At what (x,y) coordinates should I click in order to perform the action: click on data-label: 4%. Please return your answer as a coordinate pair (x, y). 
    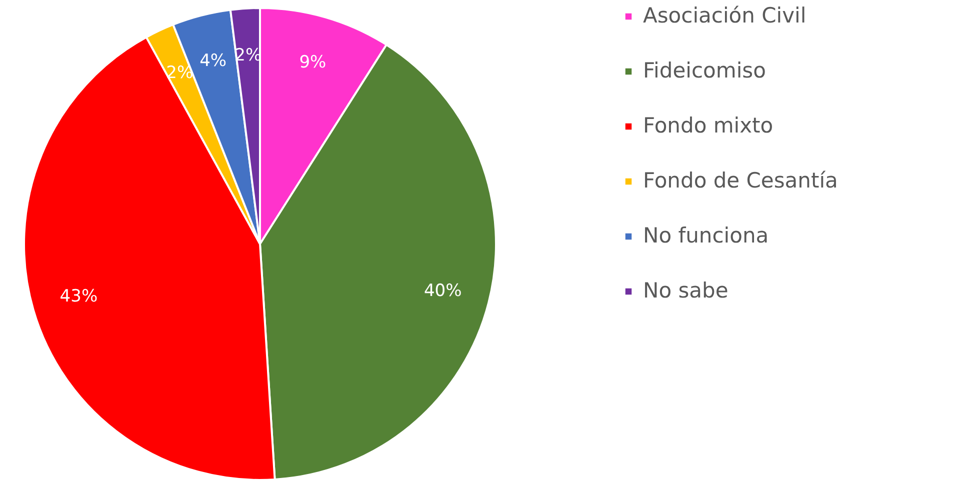
    Looking at the image, I should click on (213, 61).